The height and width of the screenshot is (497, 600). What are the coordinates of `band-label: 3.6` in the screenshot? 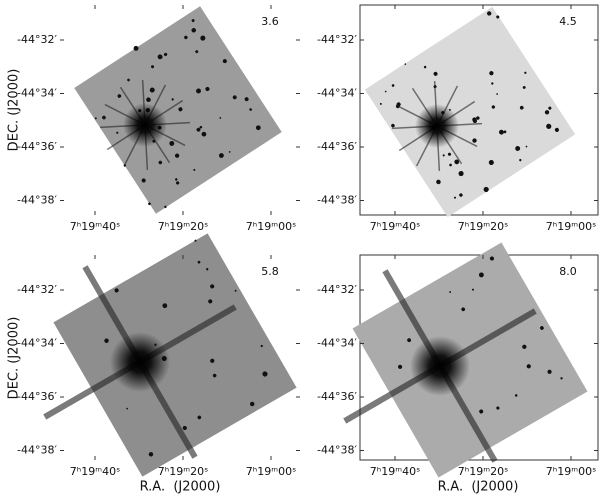 It's located at (270, 21).